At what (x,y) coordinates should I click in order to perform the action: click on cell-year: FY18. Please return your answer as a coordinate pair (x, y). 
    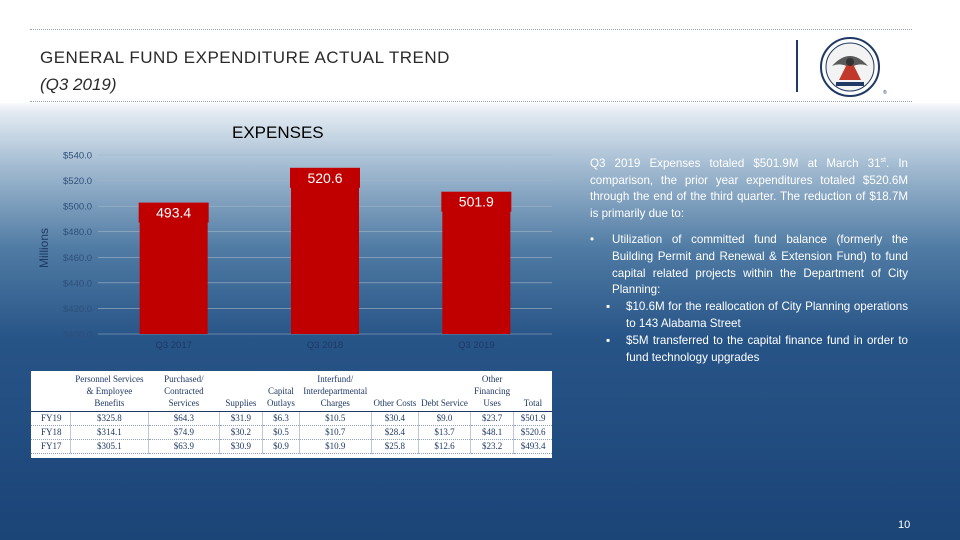
    Looking at the image, I should click on (51, 432).